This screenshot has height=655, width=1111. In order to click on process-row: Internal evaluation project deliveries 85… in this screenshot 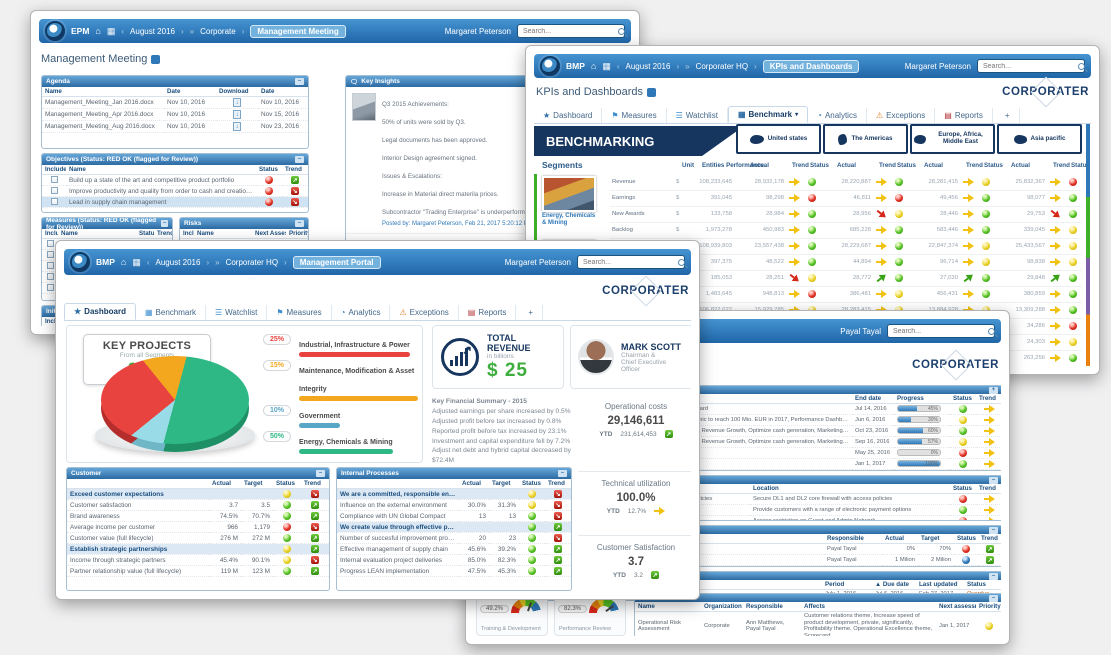, I will do `click(454, 560)`.